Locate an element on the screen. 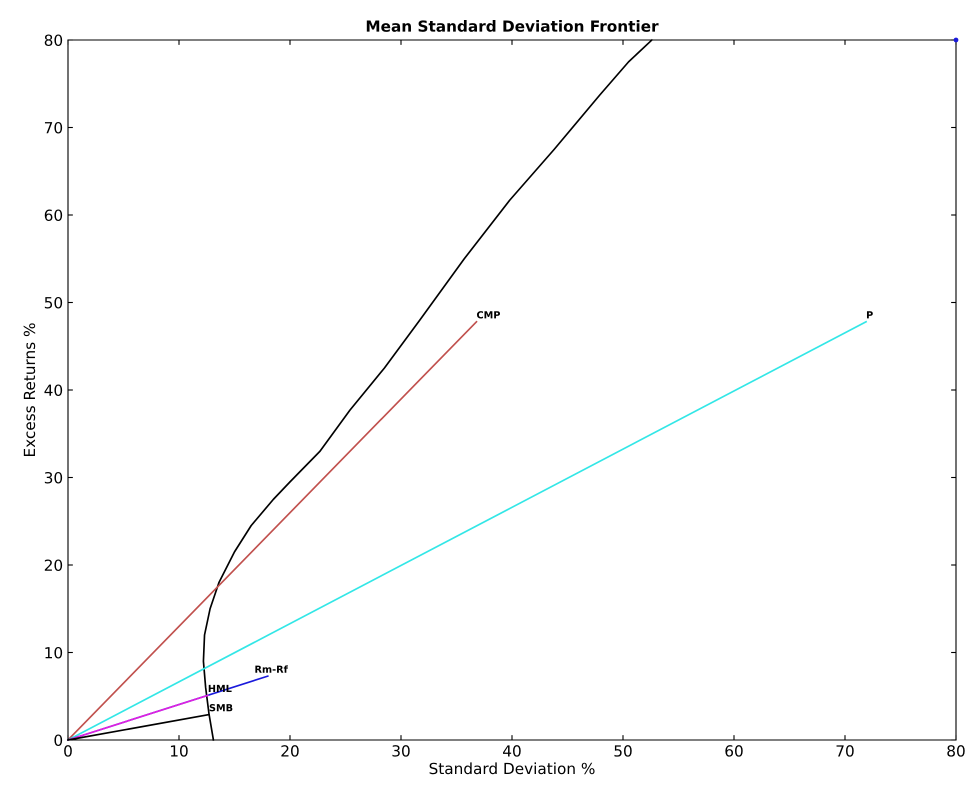 This screenshot has height=791, width=969. y-tick-label: 50 is located at coordinates (53, 302).